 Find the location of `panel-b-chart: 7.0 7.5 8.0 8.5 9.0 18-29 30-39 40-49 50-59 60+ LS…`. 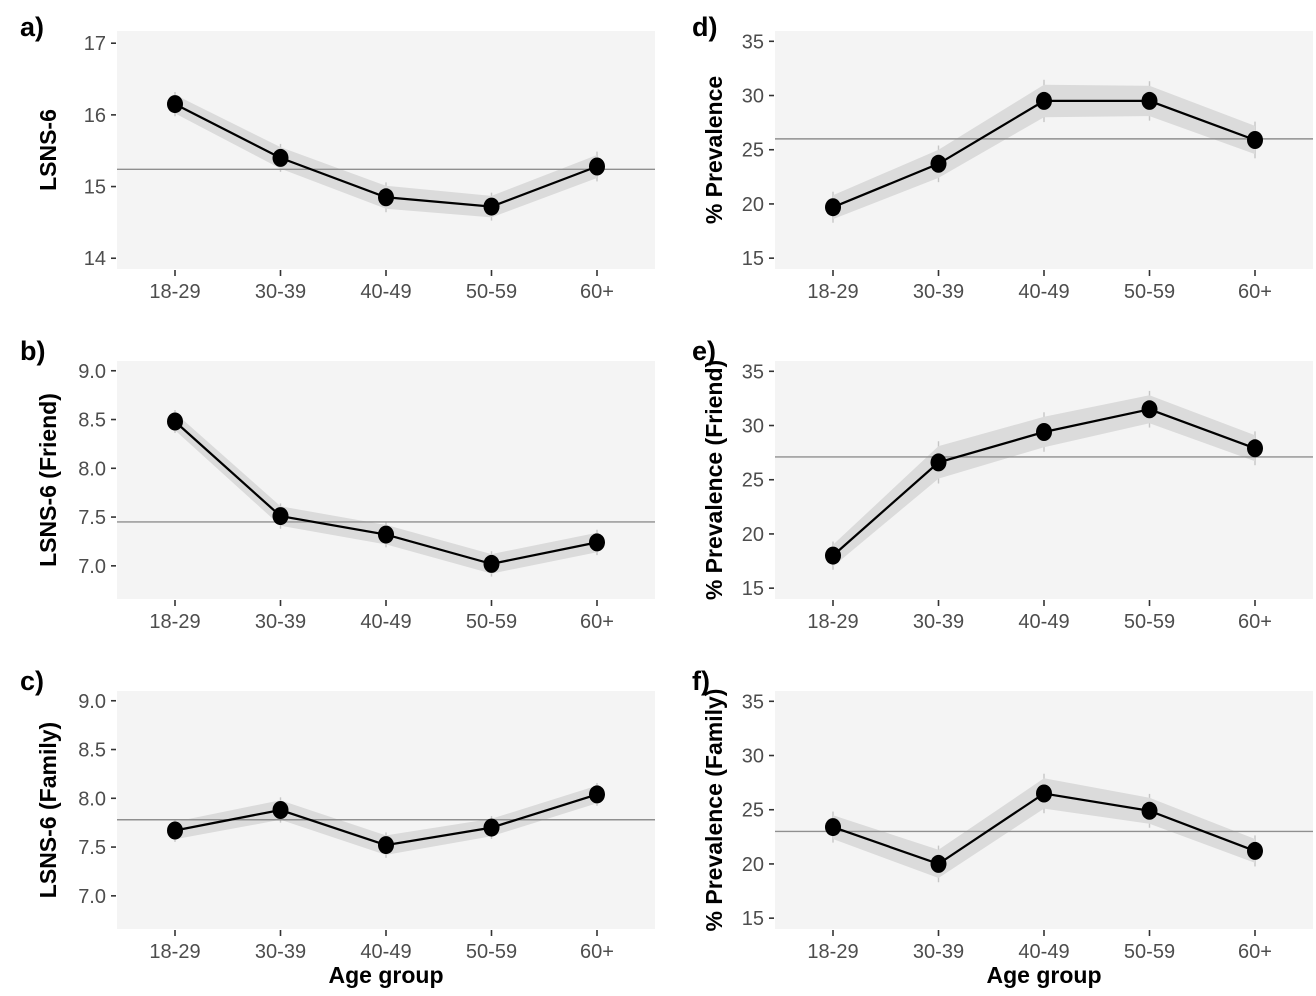

panel-b-chart: 7.0 7.5 8.0 8.5 9.0 18-29 30-39 40-49 50-59 60+ LS… is located at coordinates (337, 484).